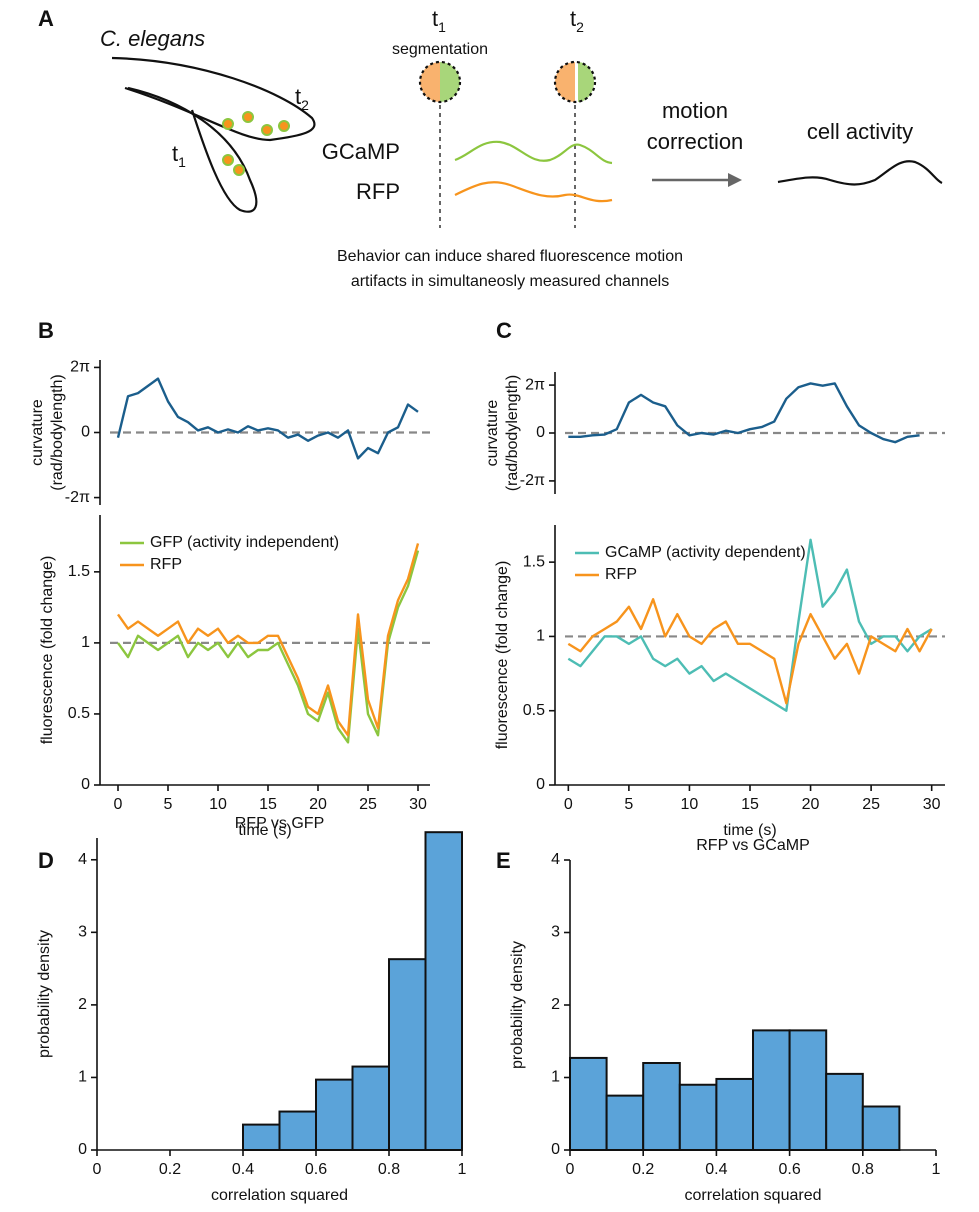 Image resolution: width=979 pixels, height=1212 pixels. I want to click on y-tick-label: 1.5, so click(79, 571).